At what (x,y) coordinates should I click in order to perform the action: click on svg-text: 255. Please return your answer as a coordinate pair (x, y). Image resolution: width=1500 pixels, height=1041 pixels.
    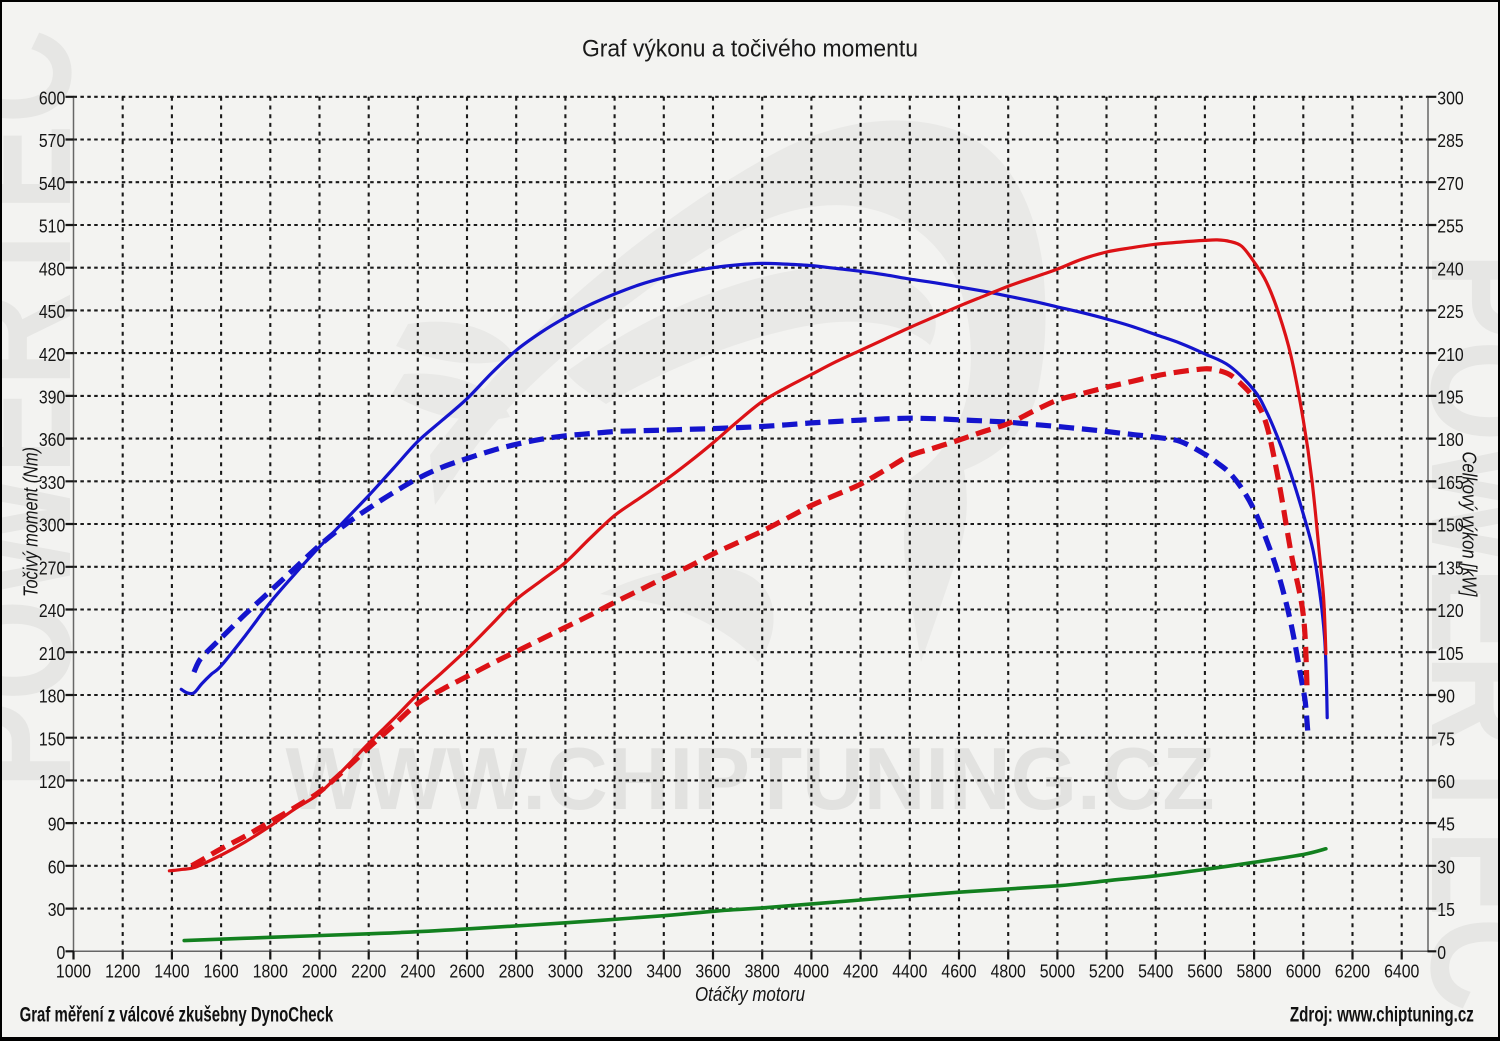
    Looking at the image, I should click on (1450, 227).